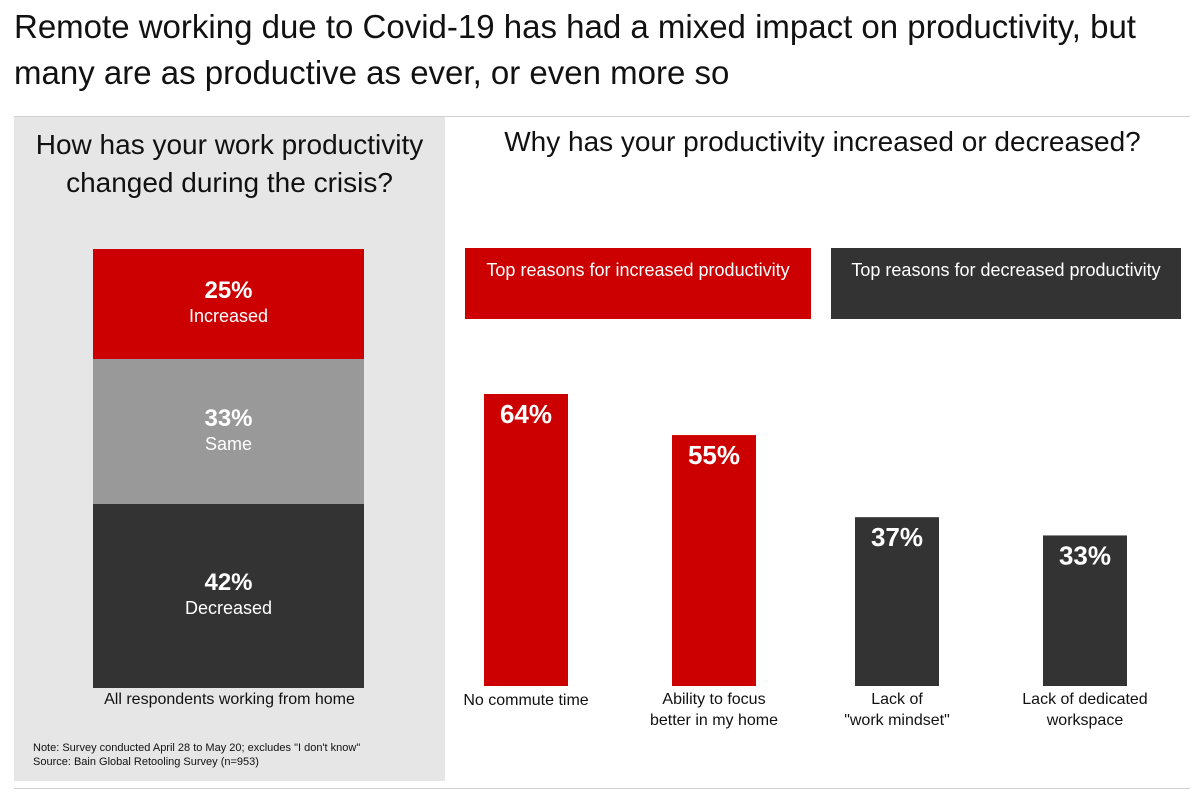 The image size is (1200, 794). Describe the element at coordinates (897, 710) in the screenshot. I see `category-label: Lack of "work mindset"` at that location.